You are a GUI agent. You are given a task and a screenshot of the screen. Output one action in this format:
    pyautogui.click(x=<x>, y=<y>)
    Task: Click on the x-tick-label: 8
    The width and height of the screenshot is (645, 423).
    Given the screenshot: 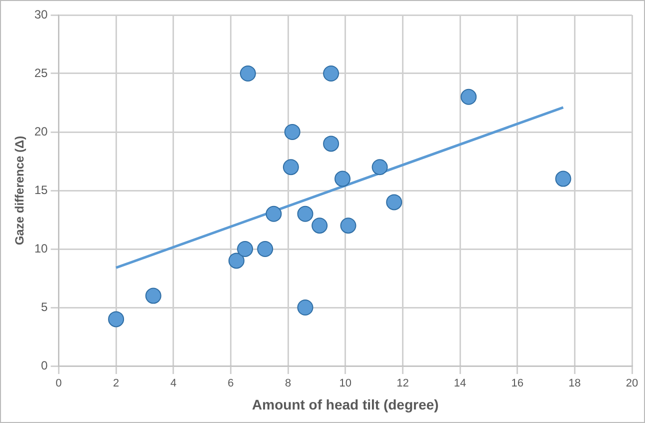 What is the action you would take?
    pyautogui.click(x=288, y=384)
    